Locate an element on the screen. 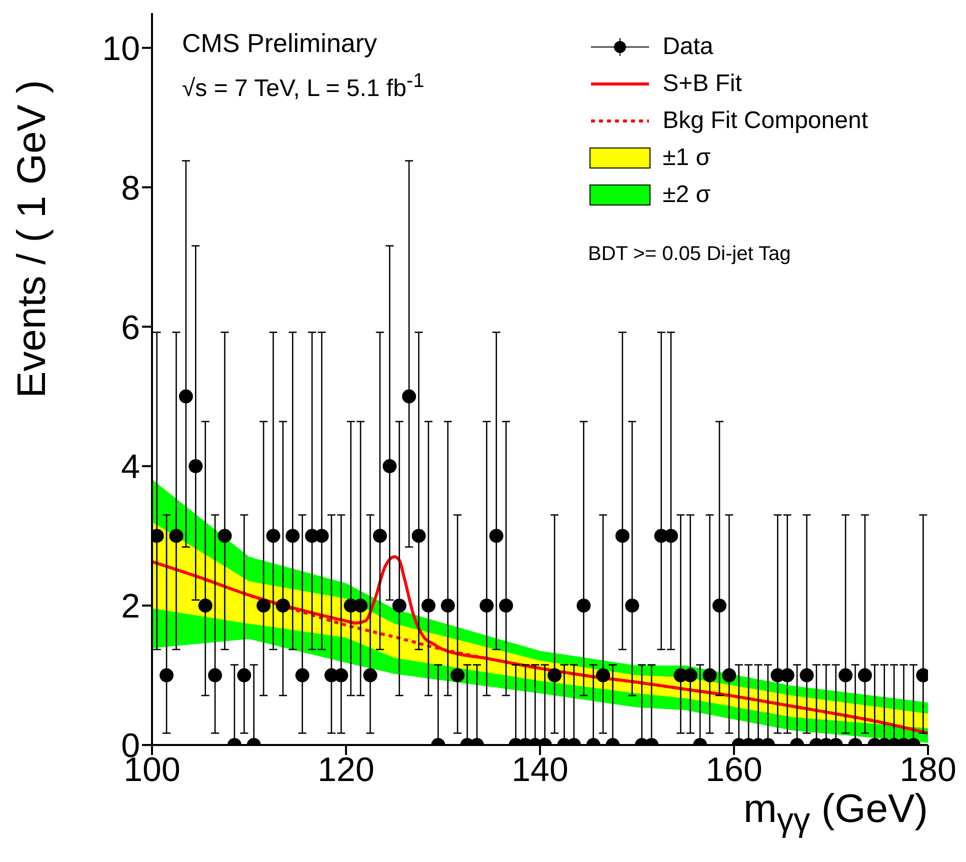 The width and height of the screenshot is (966, 862). y-axis-title: Events / ( 1 GeV ) is located at coordinates (32, 239).